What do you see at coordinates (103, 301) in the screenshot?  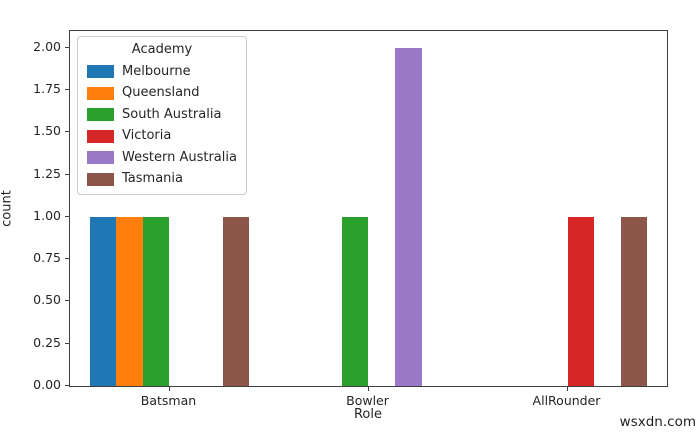 I see `bar-melbourne-batsman` at bounding box center [103, 301].